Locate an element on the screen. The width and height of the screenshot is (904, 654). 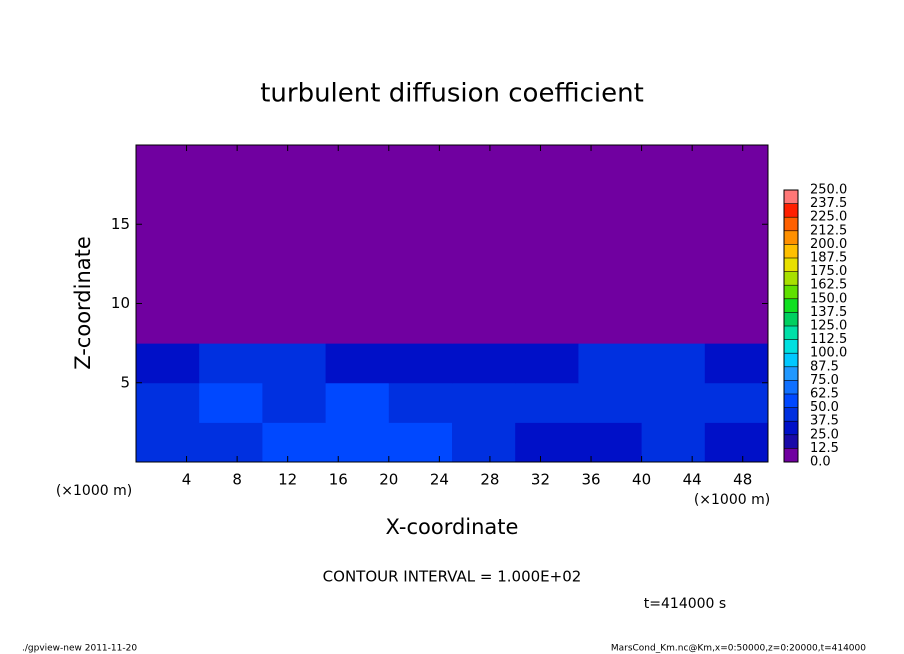
colorbar-label: 50.0 is located at coordinates (824, 407).